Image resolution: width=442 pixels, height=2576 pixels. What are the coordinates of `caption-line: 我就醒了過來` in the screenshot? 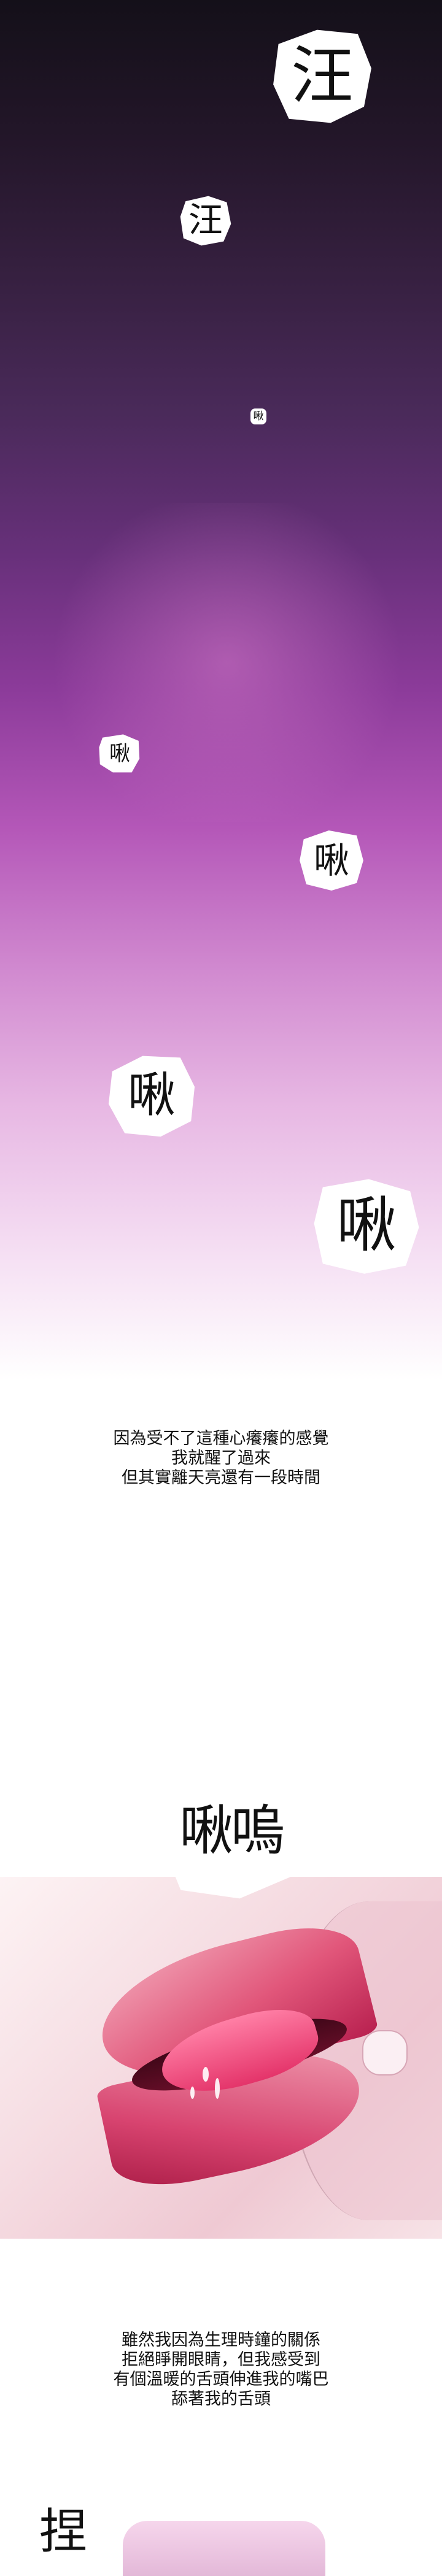 It's located at (221, 1458).